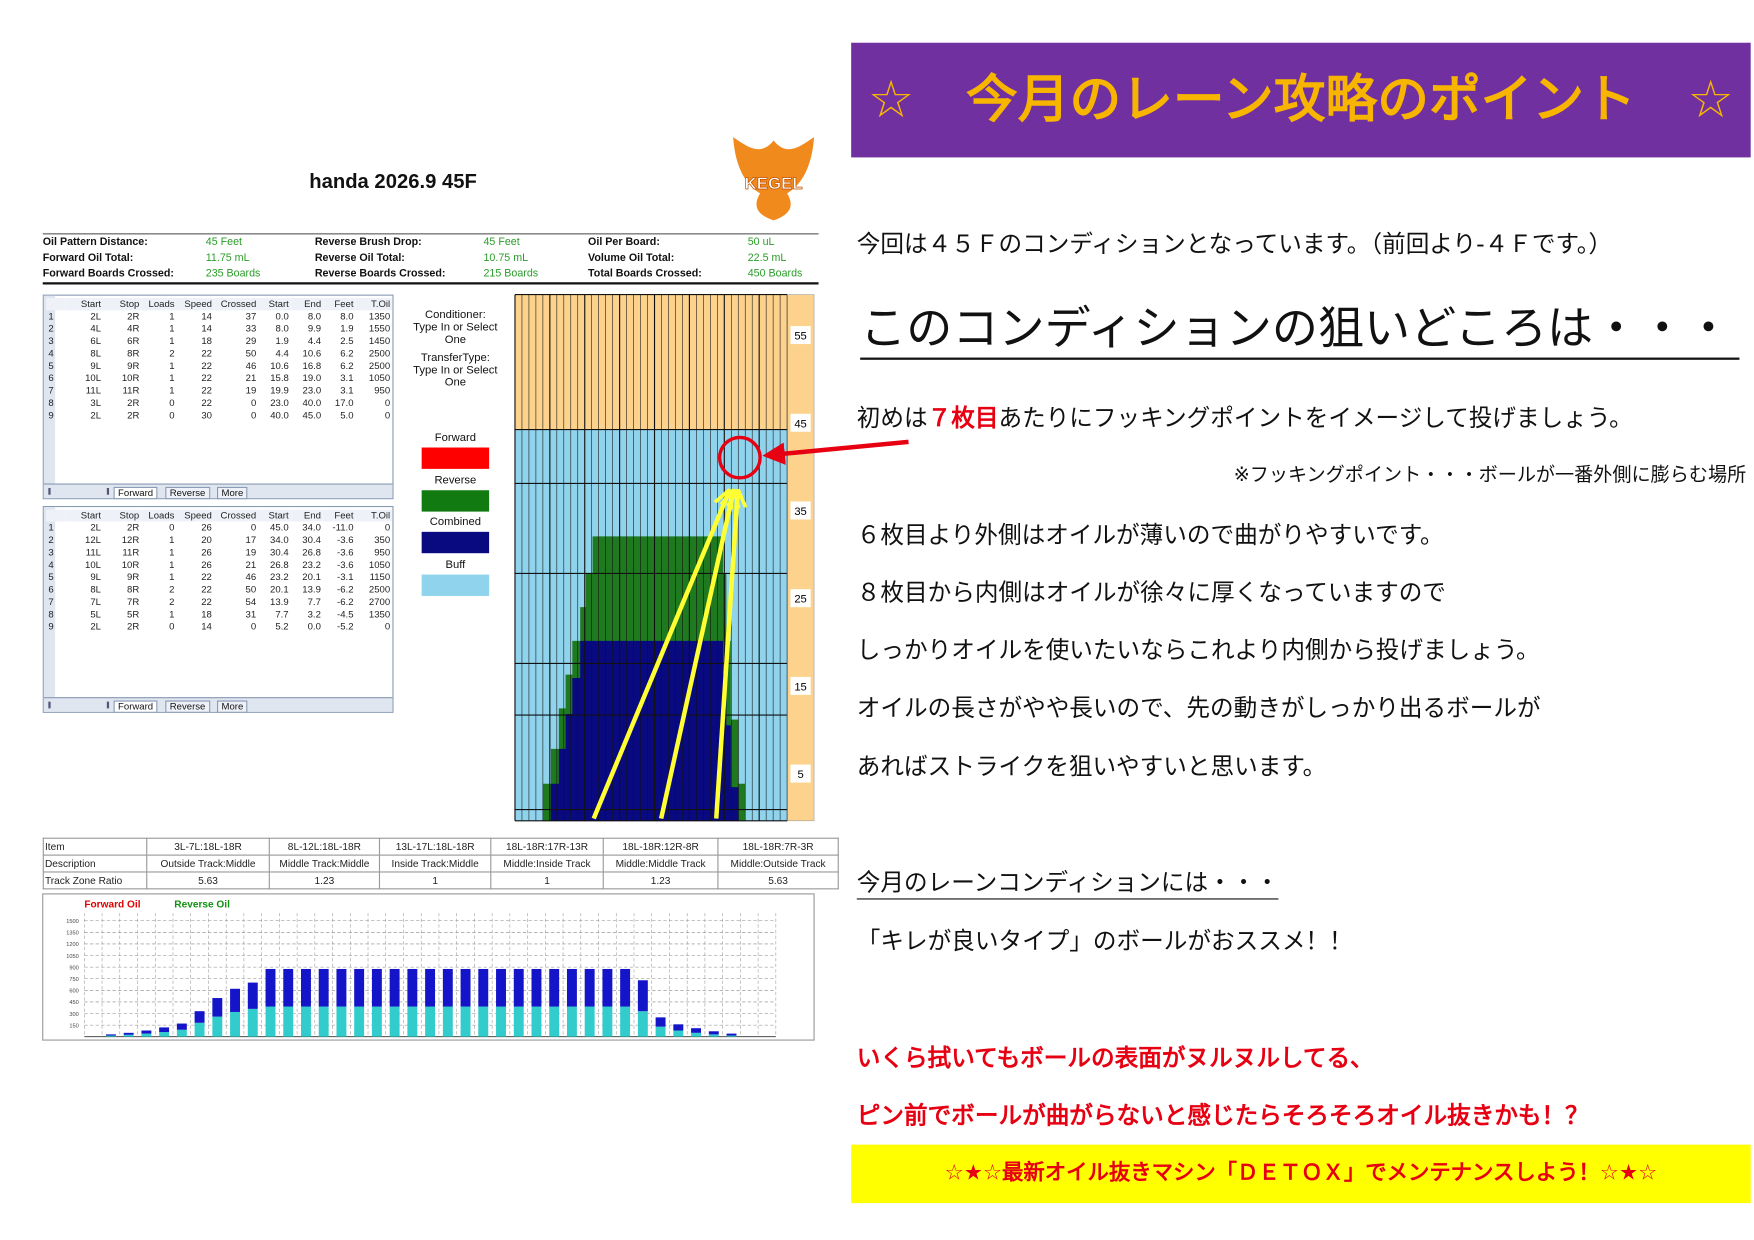 Image resolution: width=1754 pixels, height=1240 pixels. What do you see at coordinates (131, 390) in the screenshot?
I see `table-cell: 11R` at bounding box center [131, 390].